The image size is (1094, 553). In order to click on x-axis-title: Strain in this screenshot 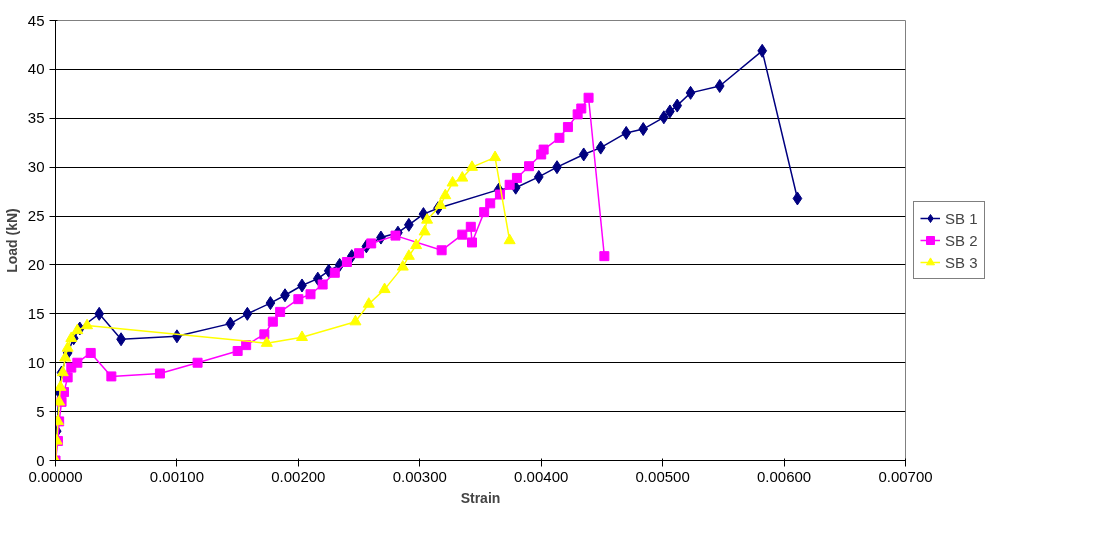, I will do `click(480, 497)`.